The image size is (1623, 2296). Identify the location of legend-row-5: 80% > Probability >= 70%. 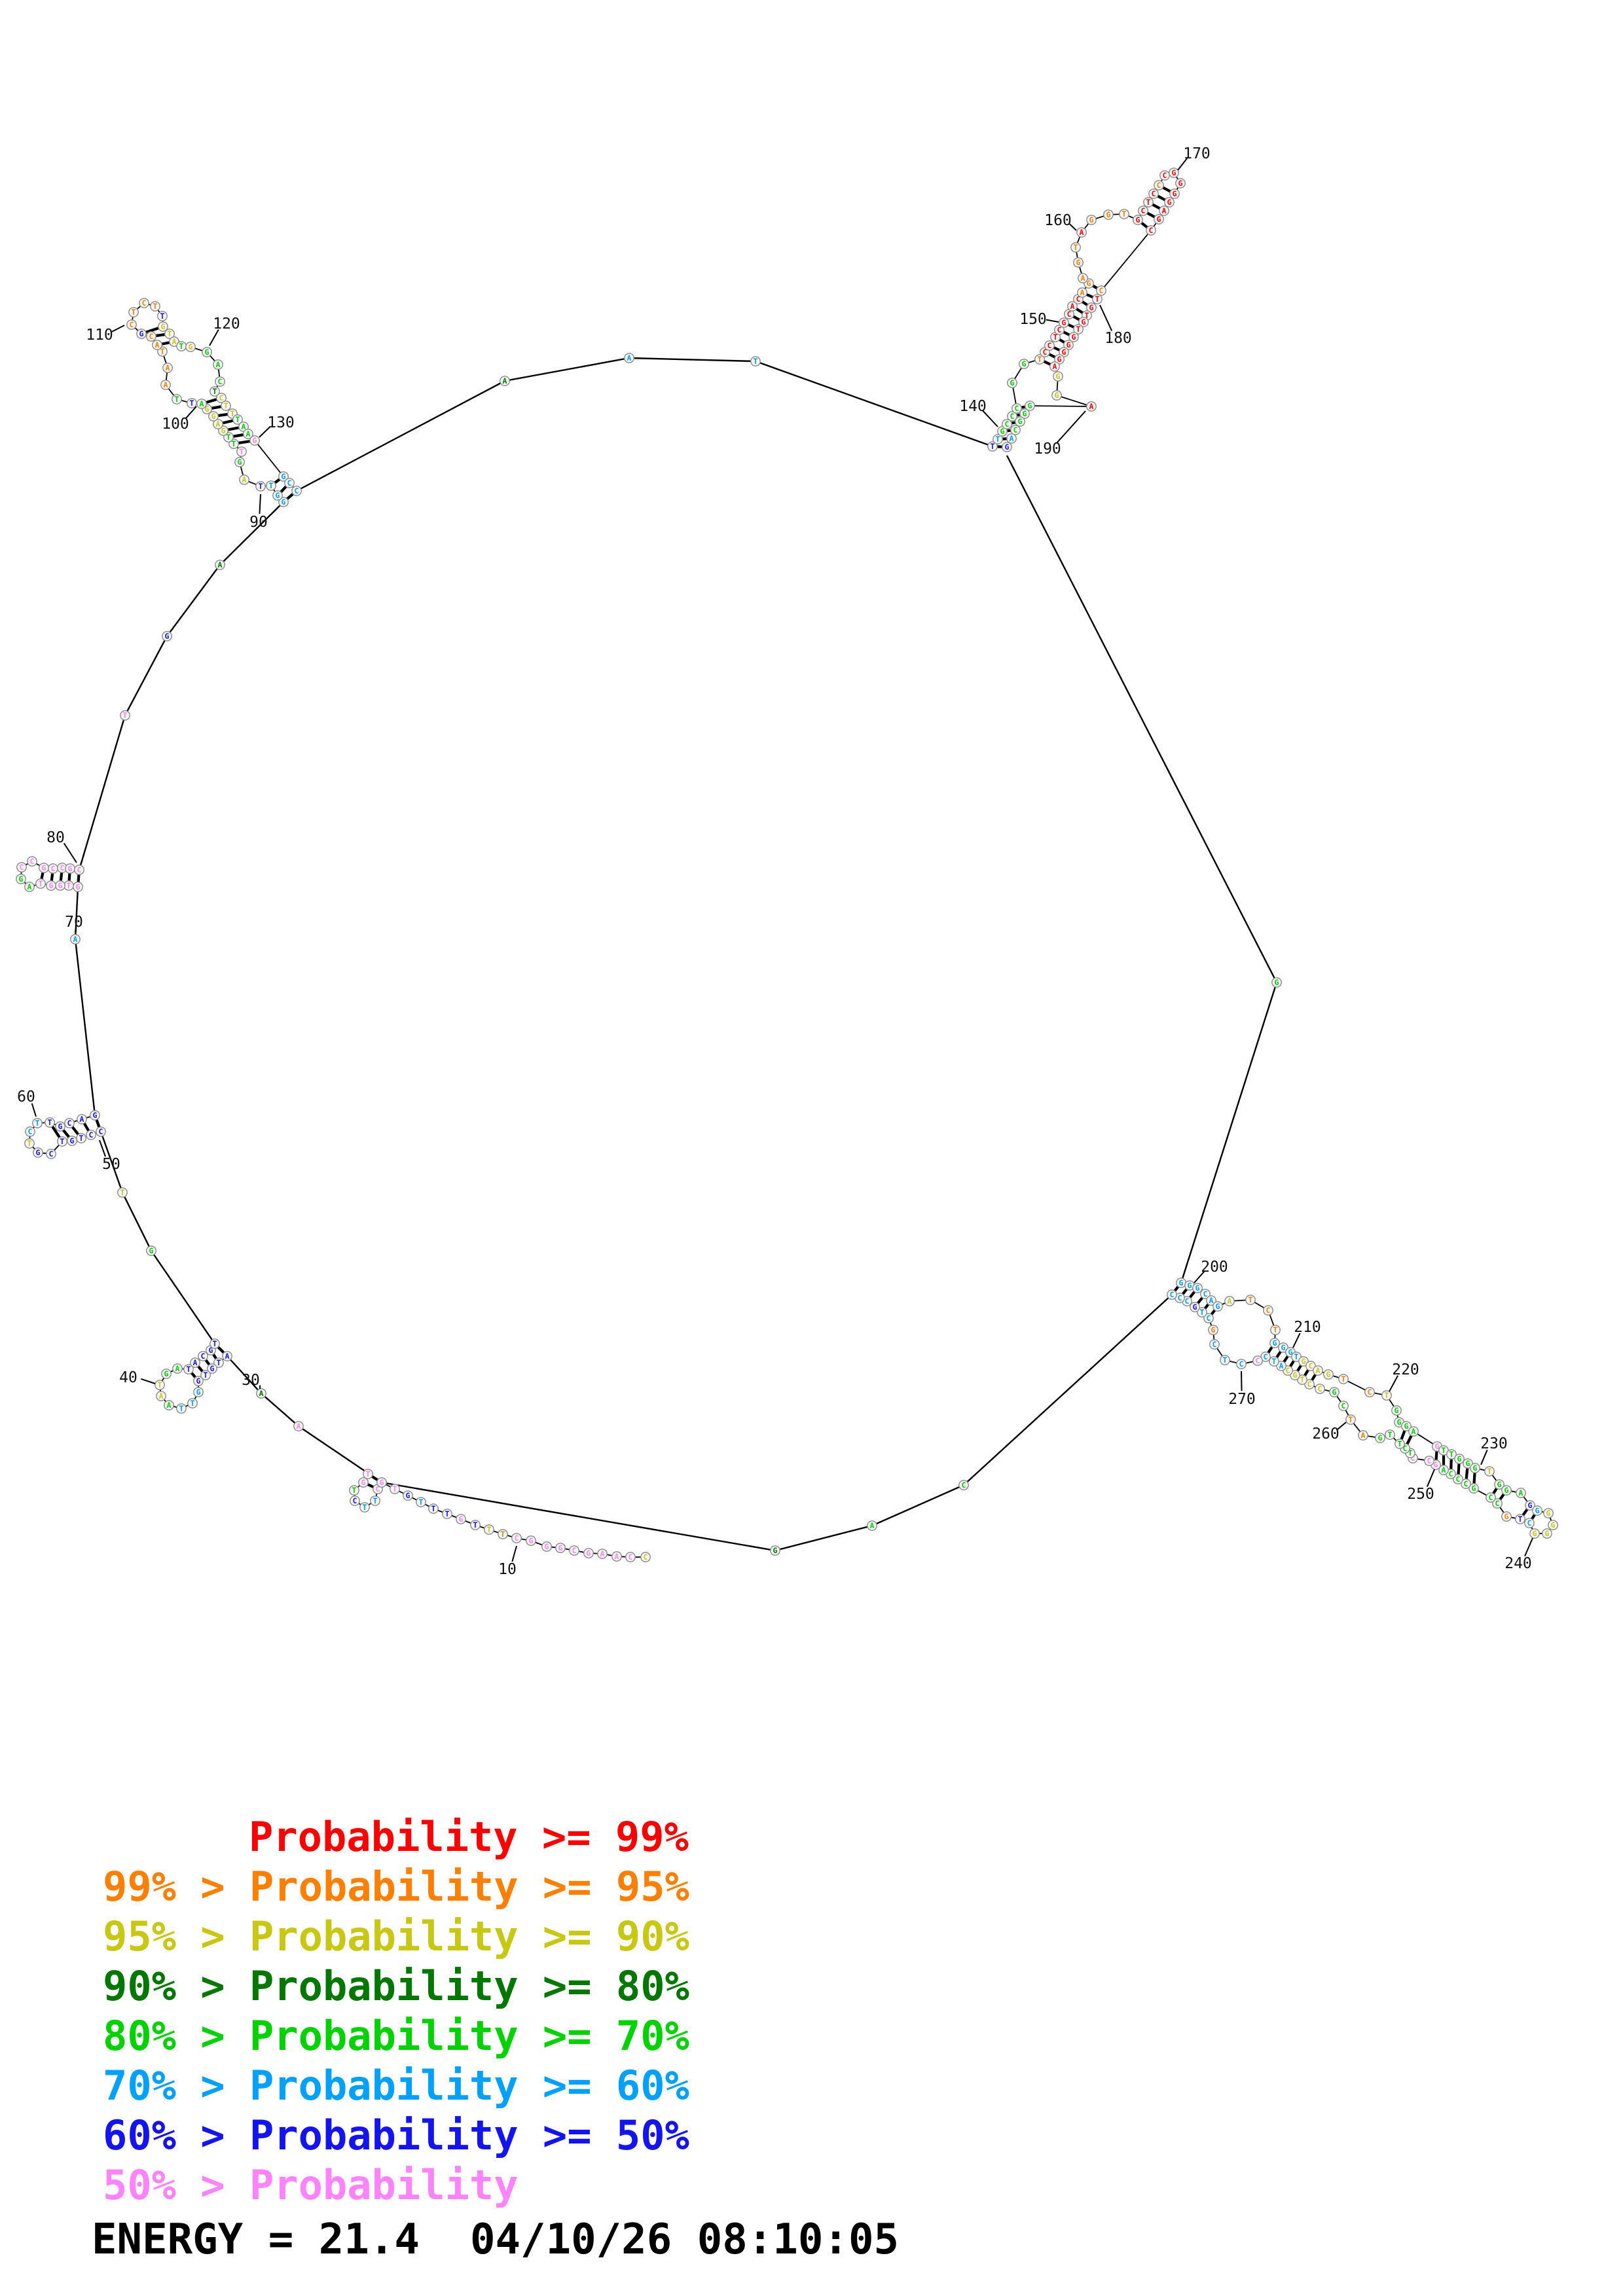
(396, 2036).